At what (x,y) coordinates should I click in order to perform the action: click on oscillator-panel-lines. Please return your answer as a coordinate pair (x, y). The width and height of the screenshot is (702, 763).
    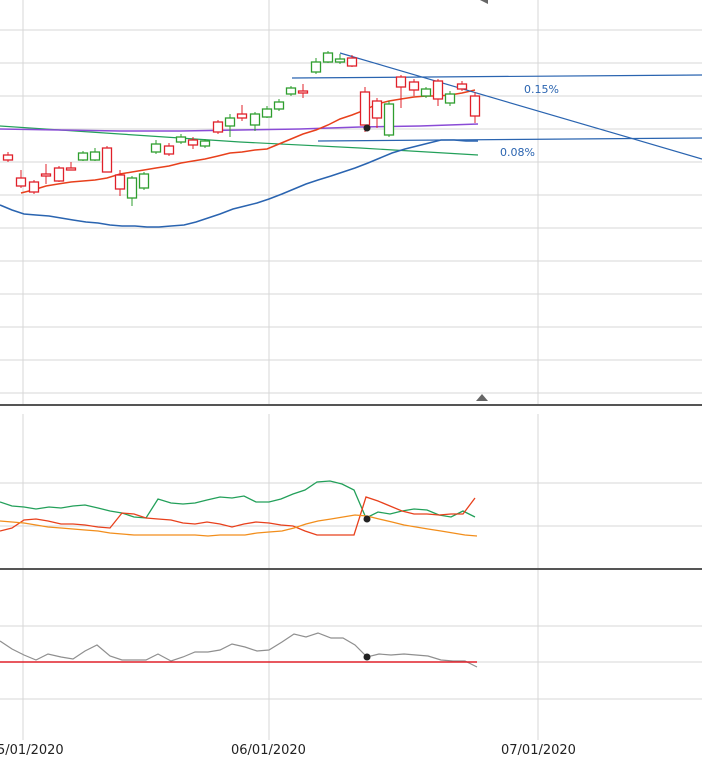
    Looking at the image, I should click on (239, 508).